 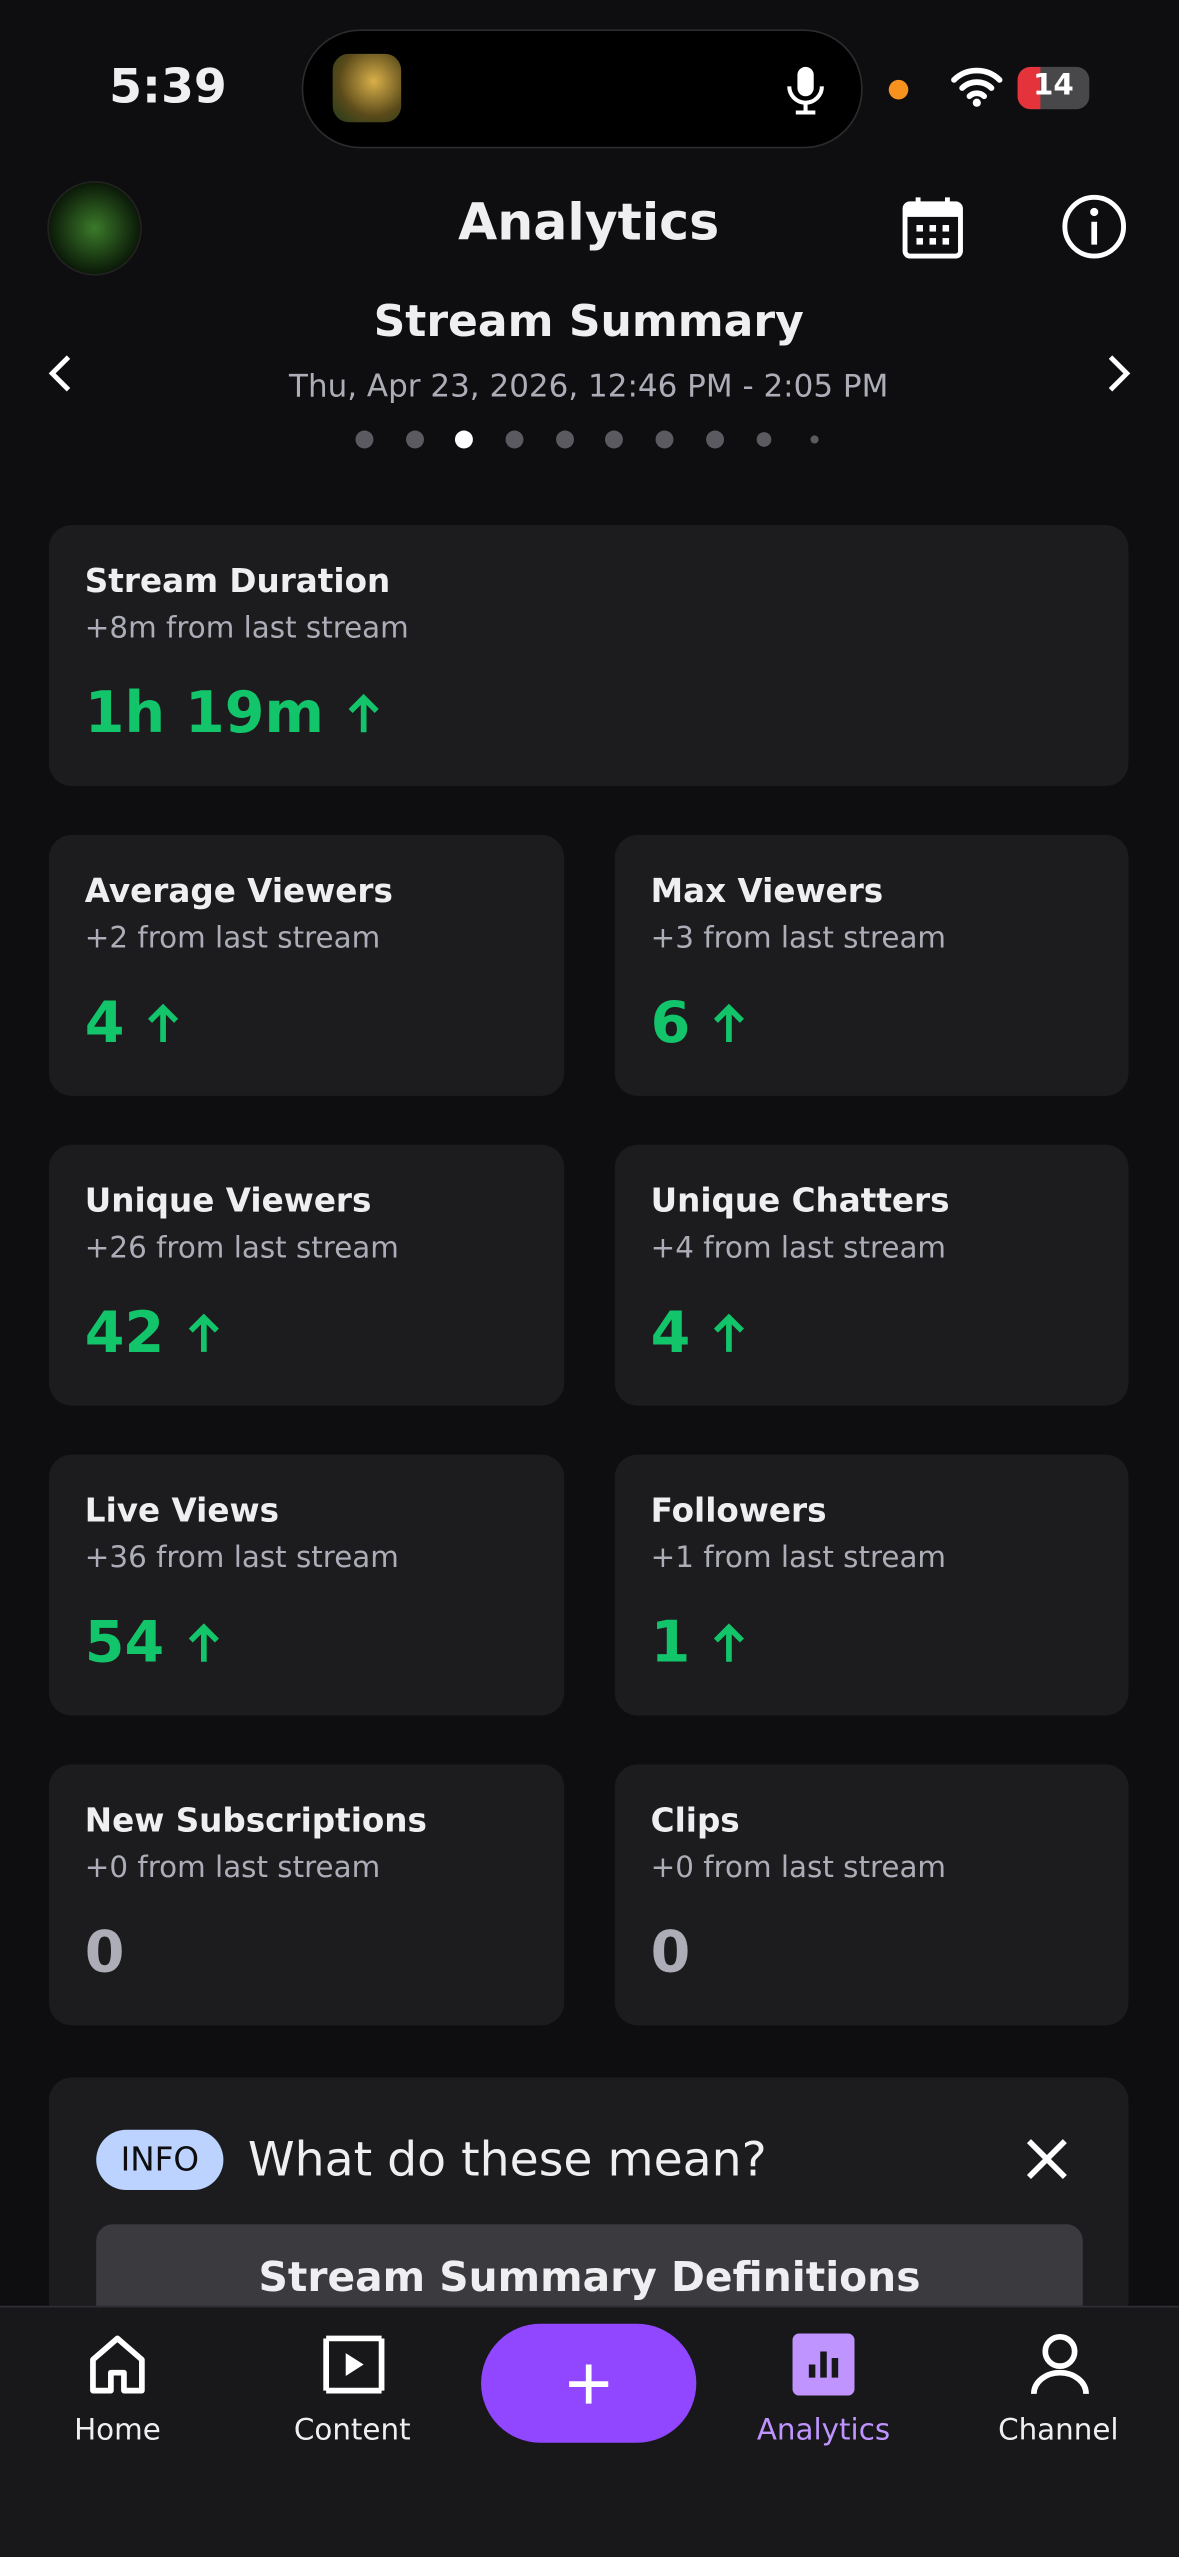 I want to click on stat-card: New Subscriptions +0 from last stream 0, so click(x=306, y=1895).